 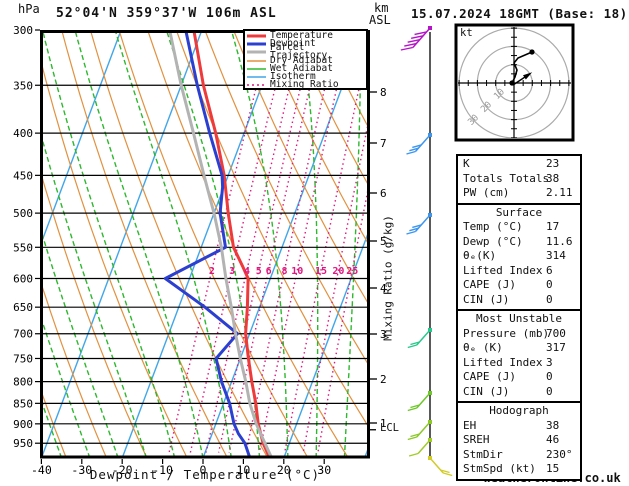 What do you see at coordinates (519, 348) in the screenshot?
I see `index-row: θₑ (K) 317` at bounding box center [519, 348].